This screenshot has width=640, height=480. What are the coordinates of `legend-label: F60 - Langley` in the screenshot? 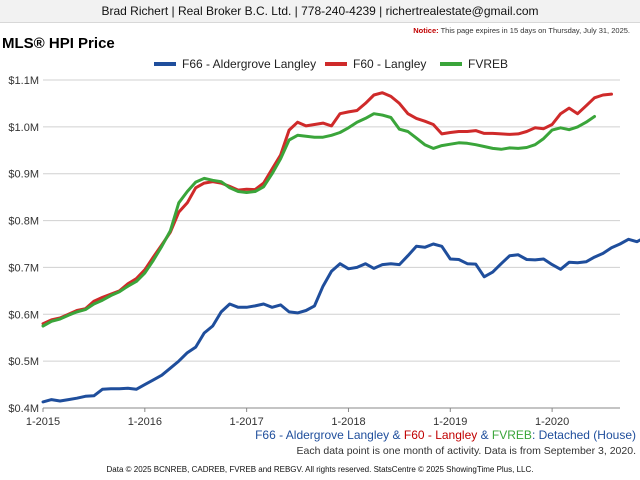 It's located at (389, 64).